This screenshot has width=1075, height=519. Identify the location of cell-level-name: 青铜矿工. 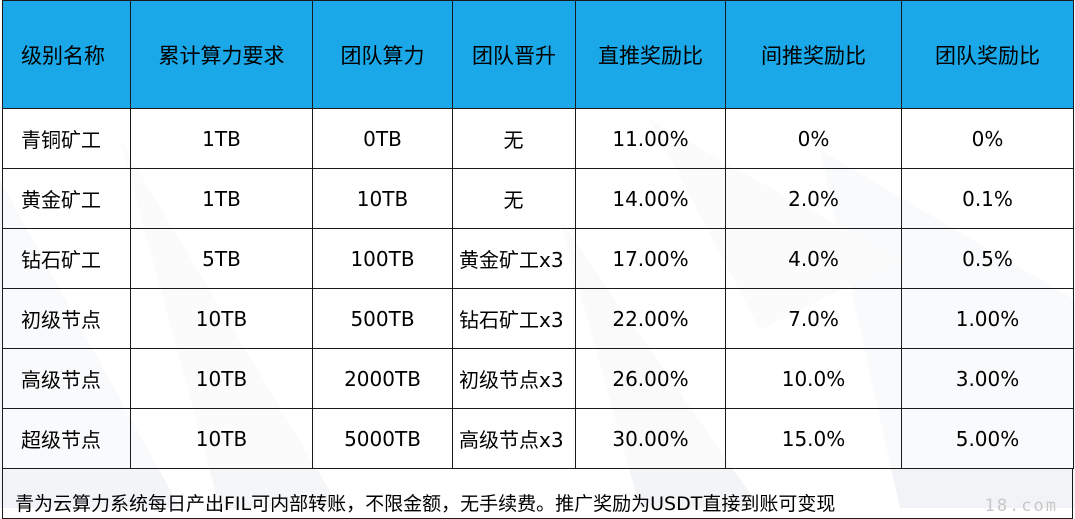
(66, 138).